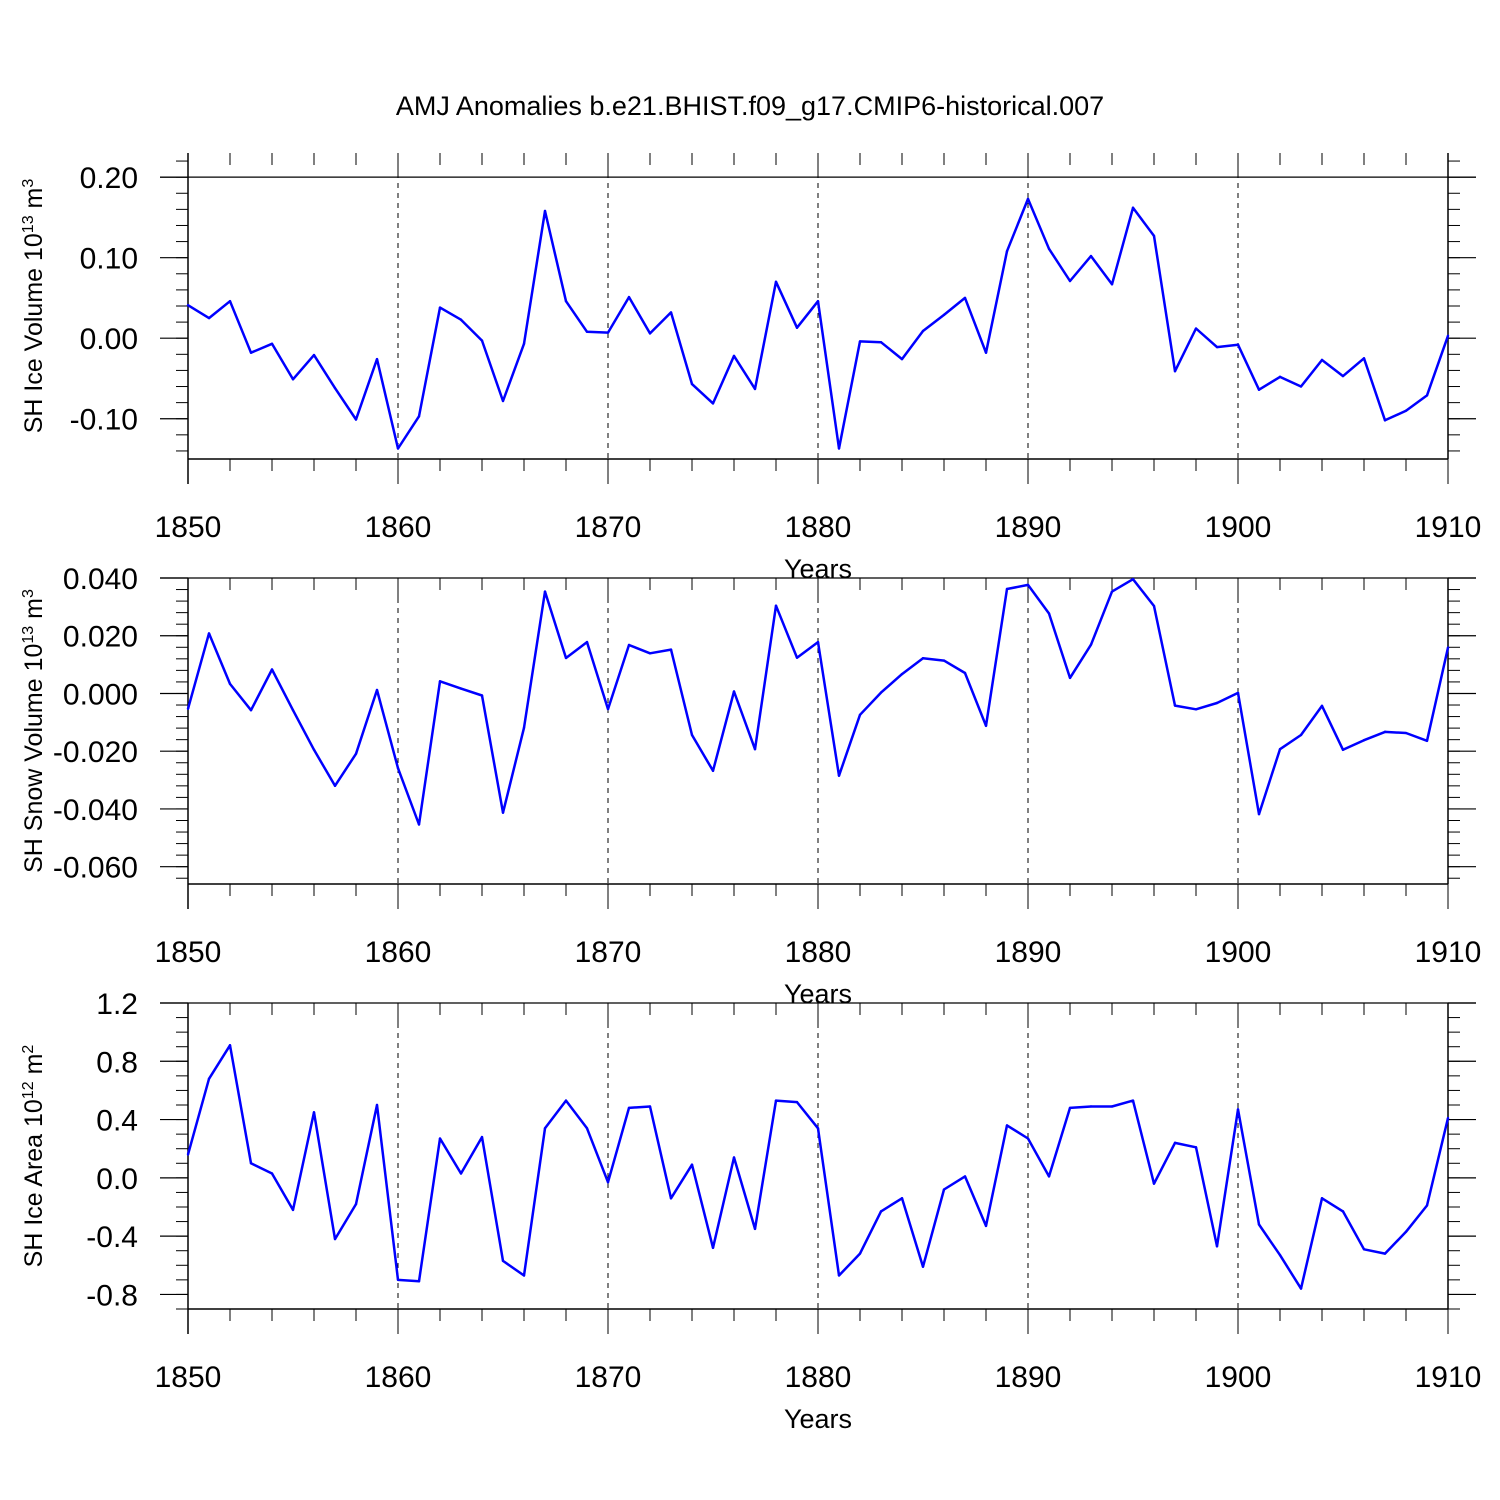 The image size is (1500, 1500). I want to click on y-axis-title-text: SH Snow Volume 10, so click(34, 758).